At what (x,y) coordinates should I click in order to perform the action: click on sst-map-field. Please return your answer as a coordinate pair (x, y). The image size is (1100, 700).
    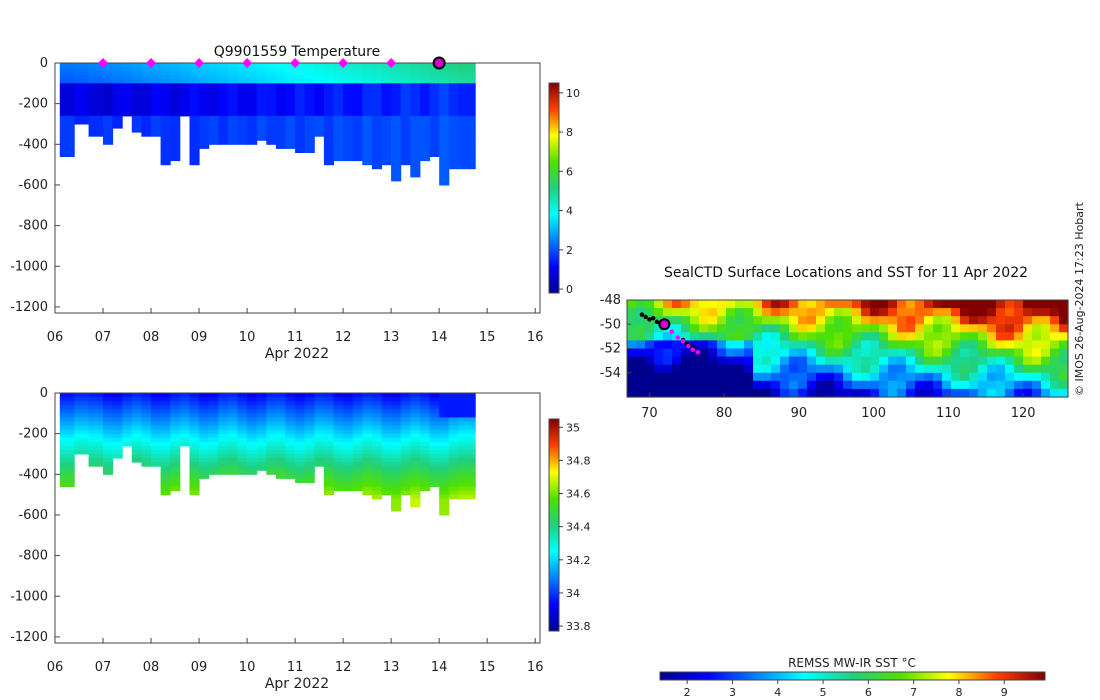
    Looking at the image, I should click on (848, 349).